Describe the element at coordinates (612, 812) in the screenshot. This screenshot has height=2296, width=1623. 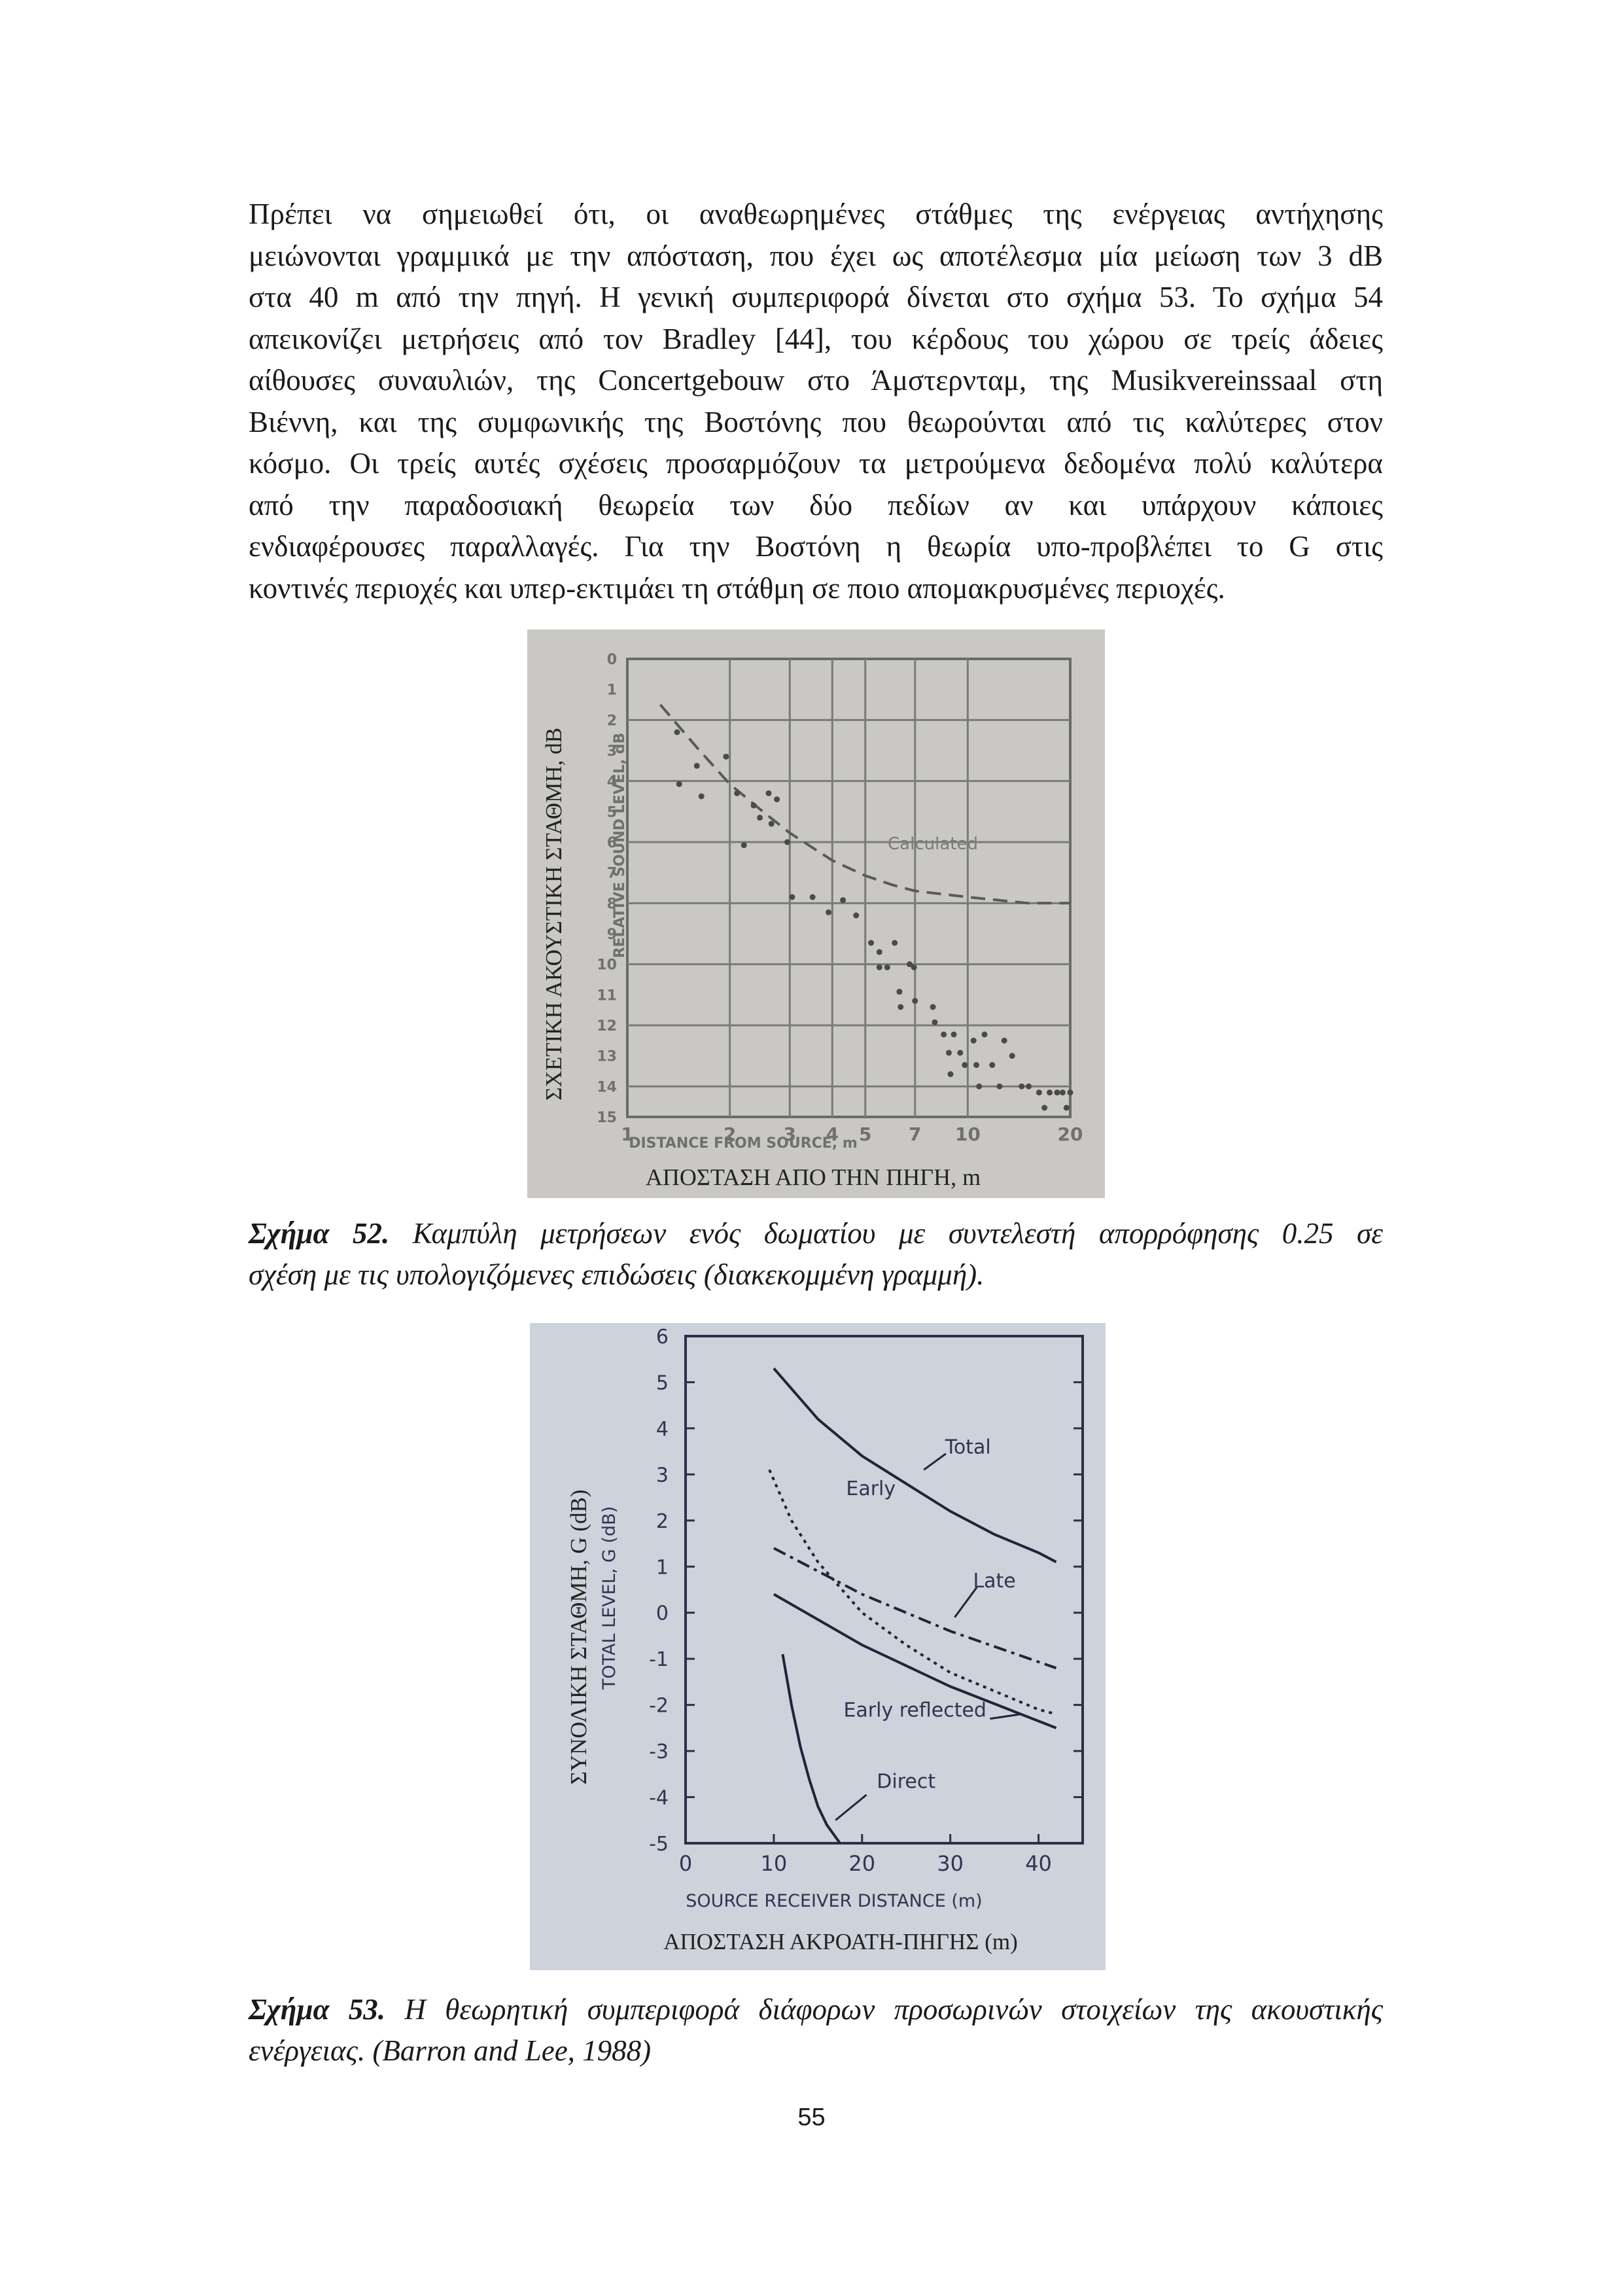
I see `y-tick-label: 5` at that location.